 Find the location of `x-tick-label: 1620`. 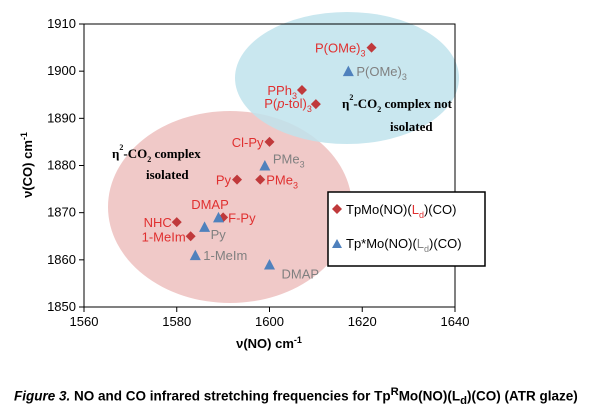

x-tick-label: 1620 is located at coordinates (362, 321).